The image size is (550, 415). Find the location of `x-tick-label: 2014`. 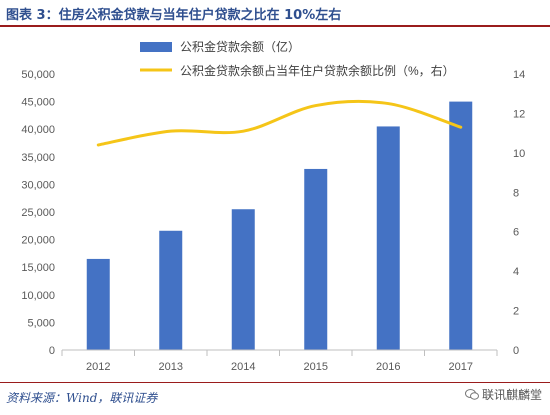

x-tick-label: 2014 is located at coordinates (243, 367).